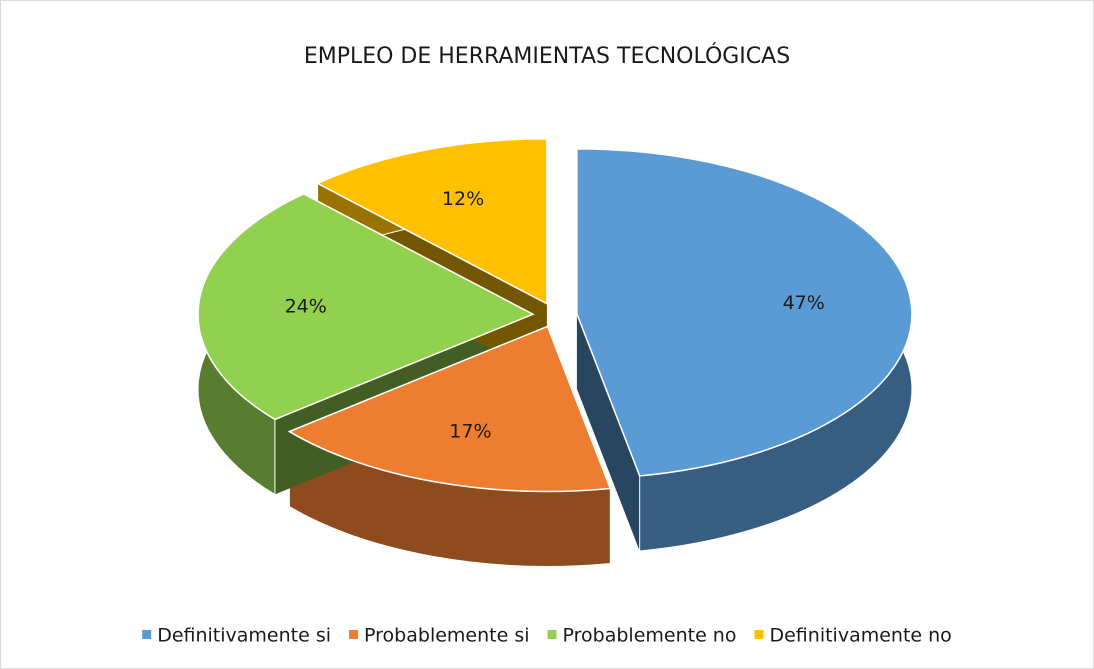 The height and width of the screenshot is (669, 1094). What do you see at coordinates (244, 636) in the screenshot?
I see `legend-label: Definitivamente si` at bounding box center [244, 636].